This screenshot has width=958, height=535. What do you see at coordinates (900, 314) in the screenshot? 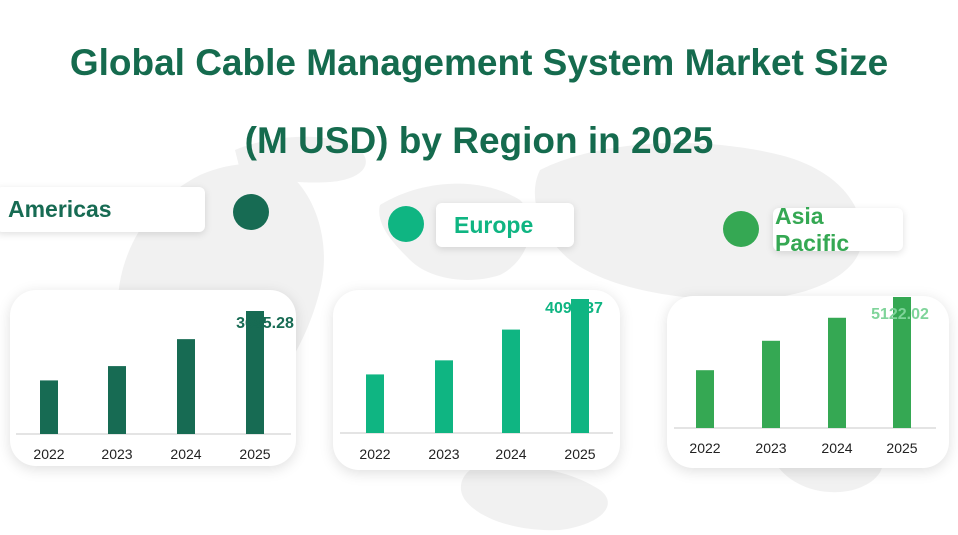
I see `data-label-asia_pacific-2025: 5122.02` at bounding box center [900, 314].